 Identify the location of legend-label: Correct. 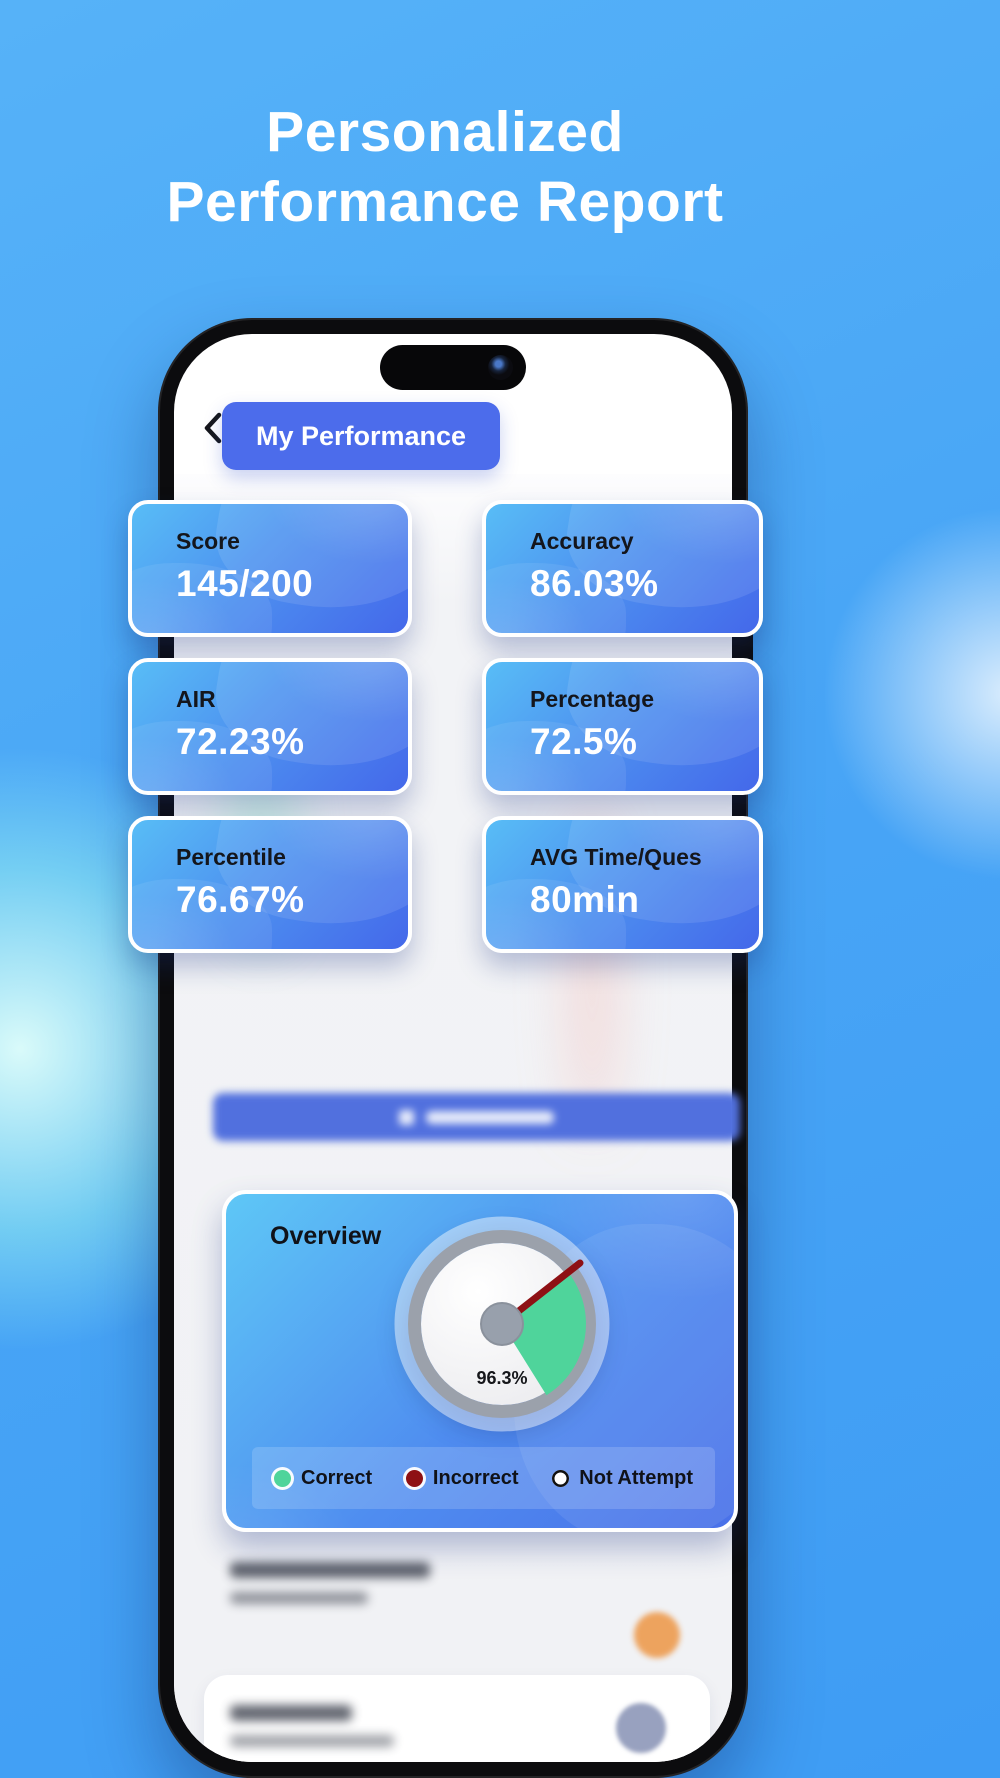
(337, 1477).